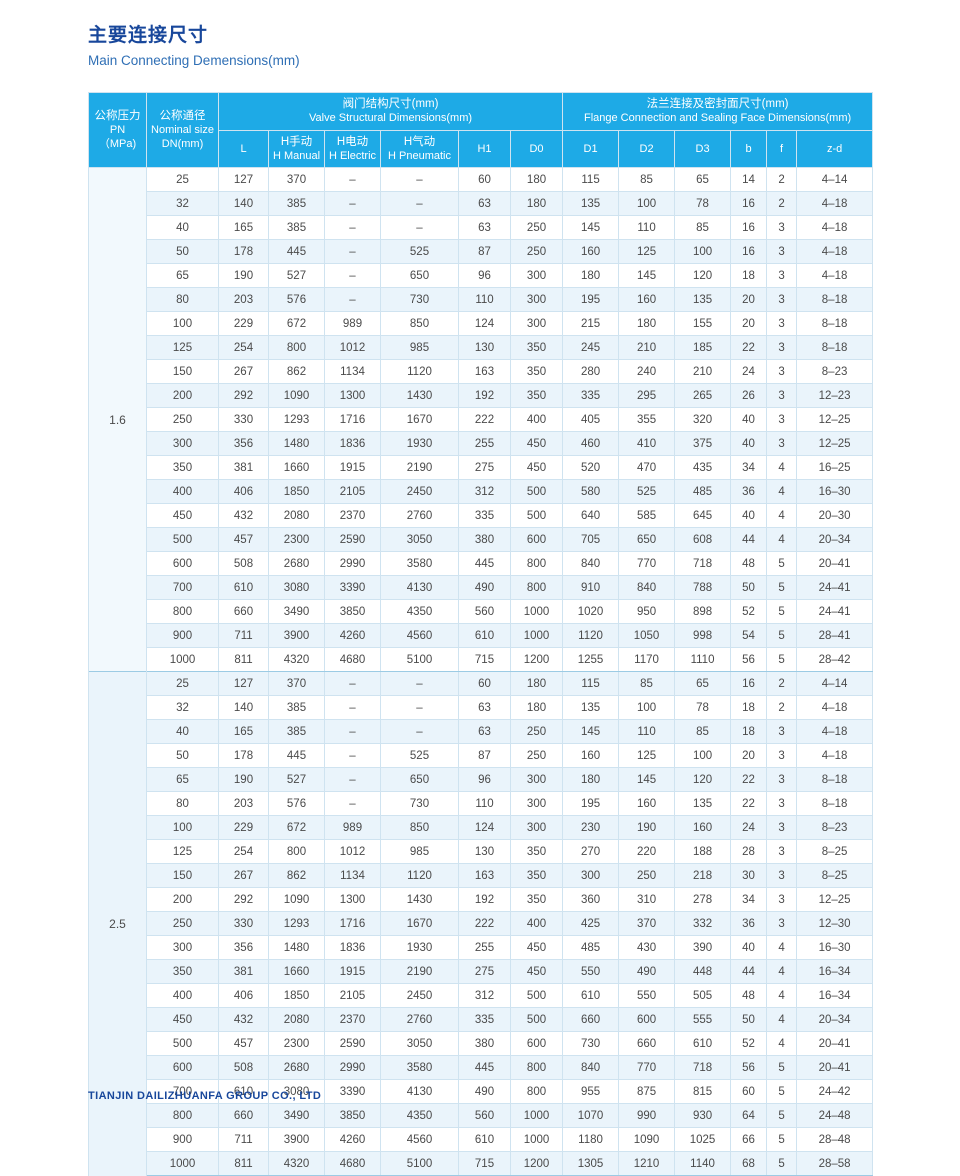  What do you see at coordinates (481, 755) in the screenshot?
I see `table-row: 50 178 445–525 87 250 160 125 100 20 3 4–18` at bounding box center [481, 755].